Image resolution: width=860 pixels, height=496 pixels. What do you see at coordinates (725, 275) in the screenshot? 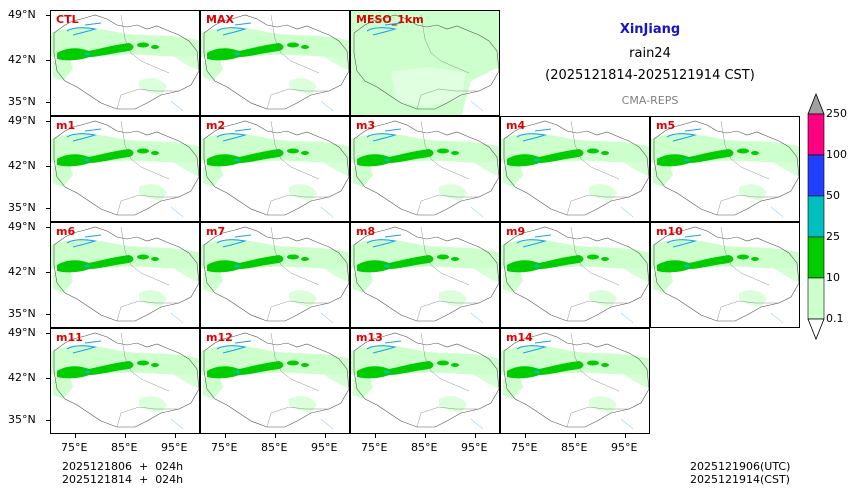
I see `map-panel-m10: m10` at bounding box center [725, 275].